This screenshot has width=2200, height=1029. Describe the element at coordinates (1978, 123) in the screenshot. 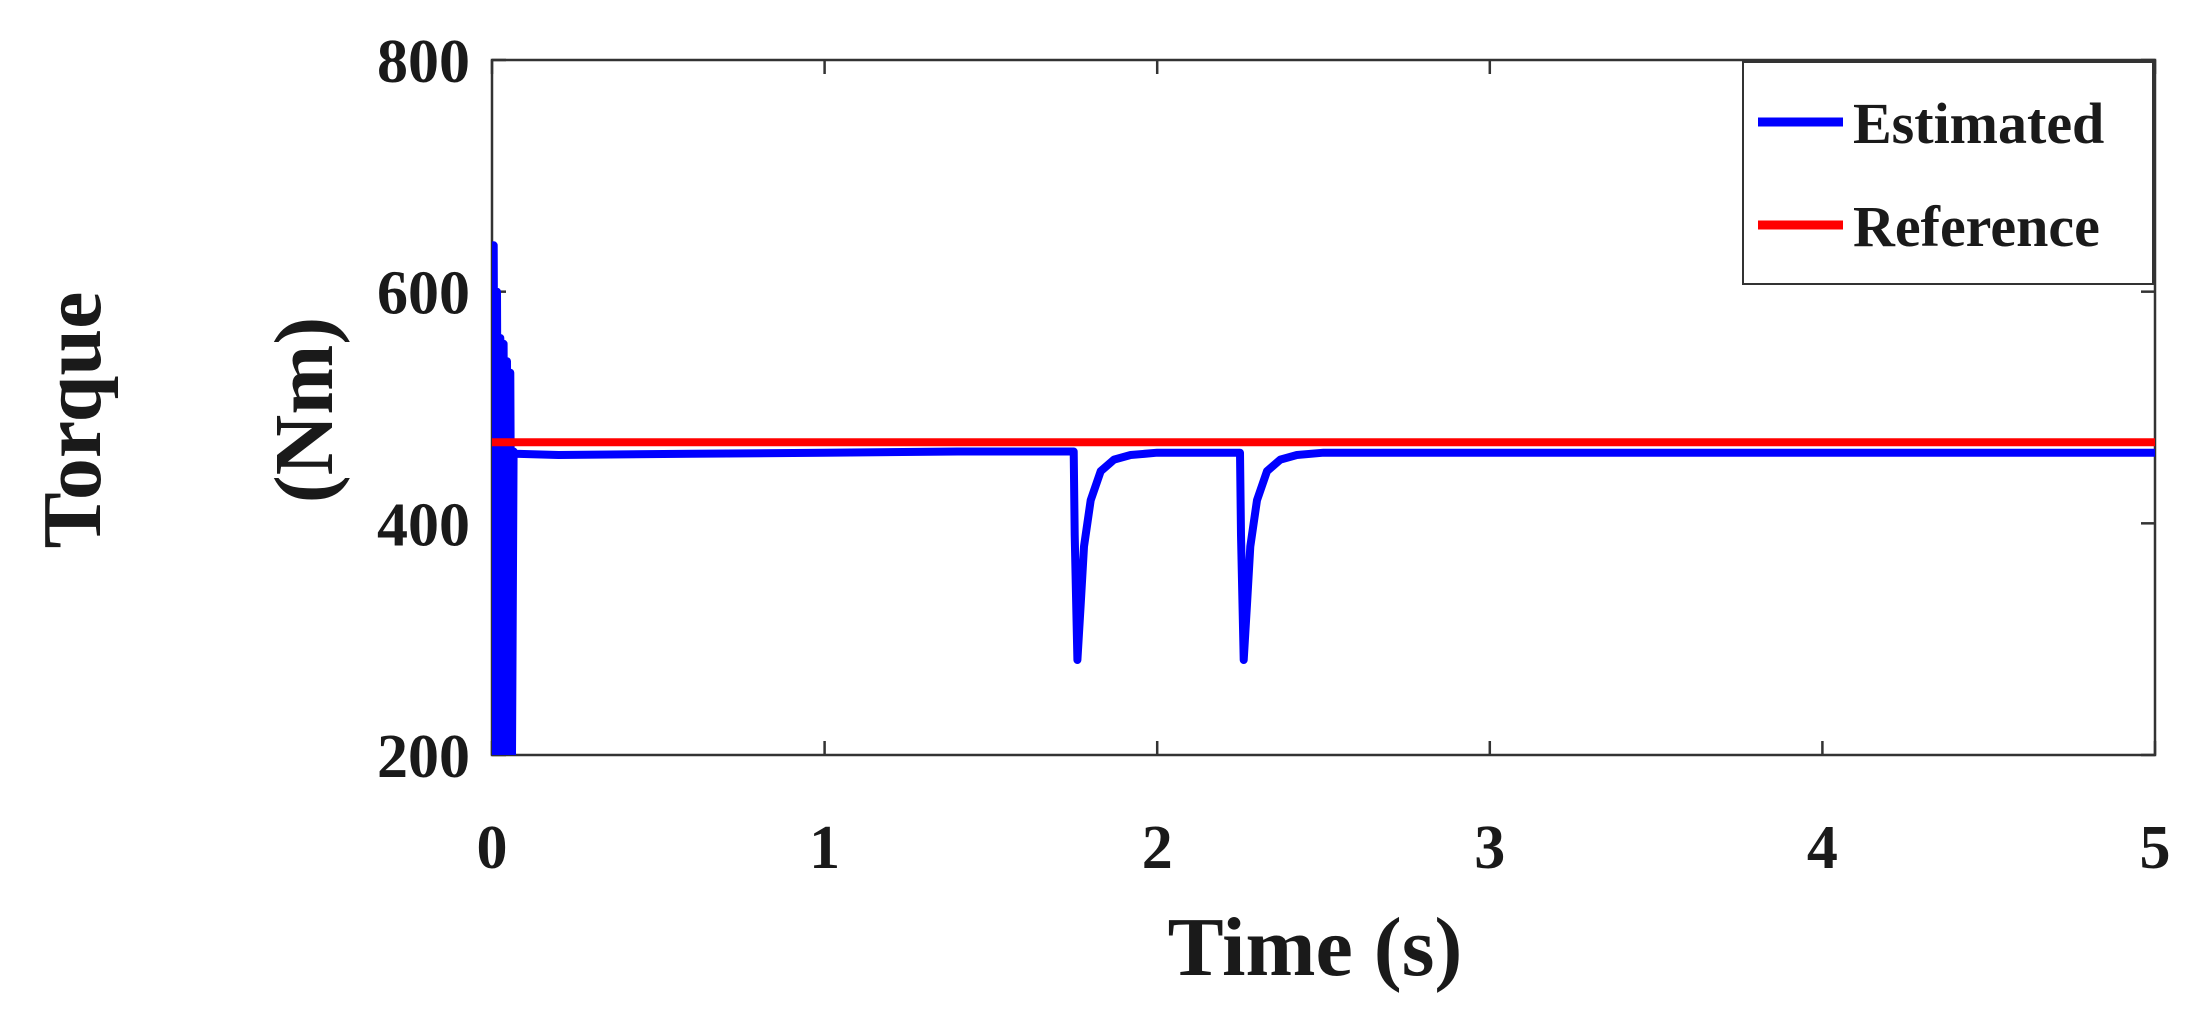

I see `legend-label-estimated: Estimated` at that location.